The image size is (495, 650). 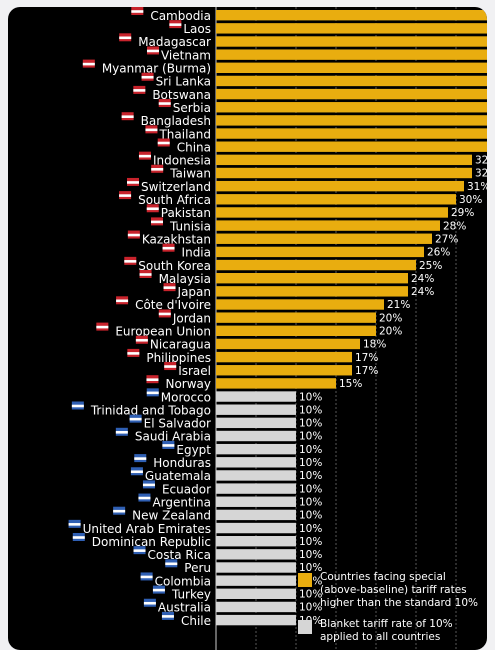 What do you see at coordinates (146, 576) in the screenshot?
I see `flag-colombia-icon` at bounding box center [146, 576].